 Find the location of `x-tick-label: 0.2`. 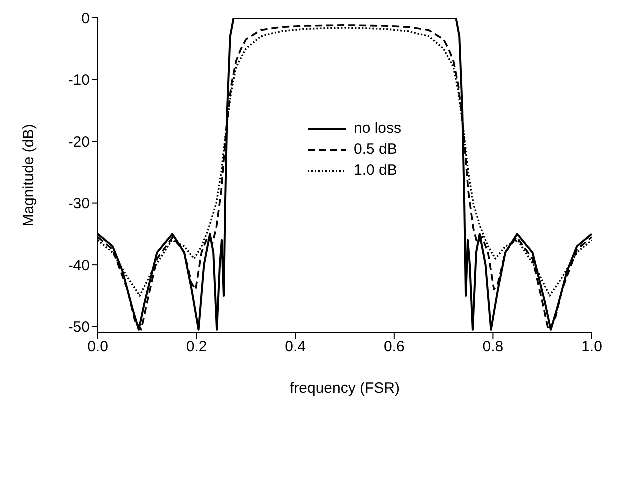

x-tick-label: 0.2 is located at coordinates (197, 347).